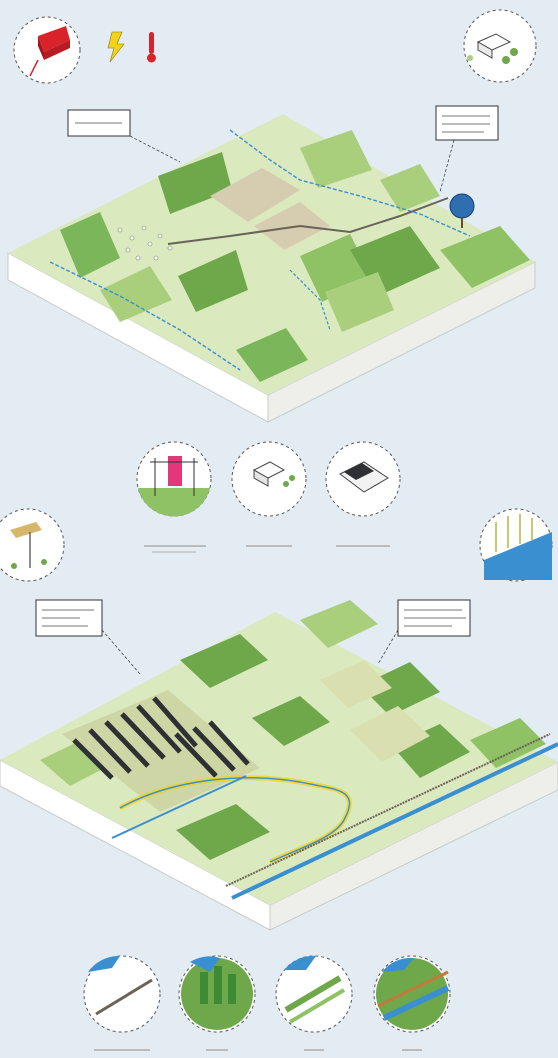 The image size is (558, 1058). Describe the element at coordinates (363, 479) in the screenshot. I see `solar-roof-icon` at that location.